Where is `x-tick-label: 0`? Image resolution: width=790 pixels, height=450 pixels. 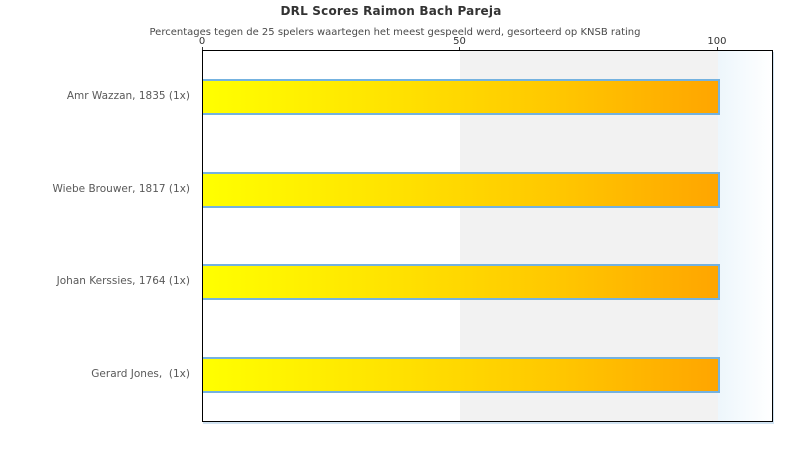
x-tick-label: 0 is located at coordinates (202, 41).